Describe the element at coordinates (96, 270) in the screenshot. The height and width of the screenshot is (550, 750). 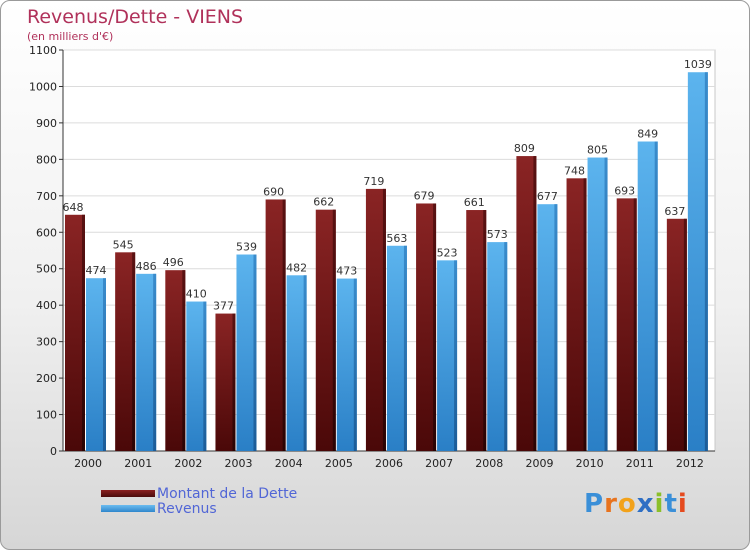
I see `data-label-revenue: 474` at that location.